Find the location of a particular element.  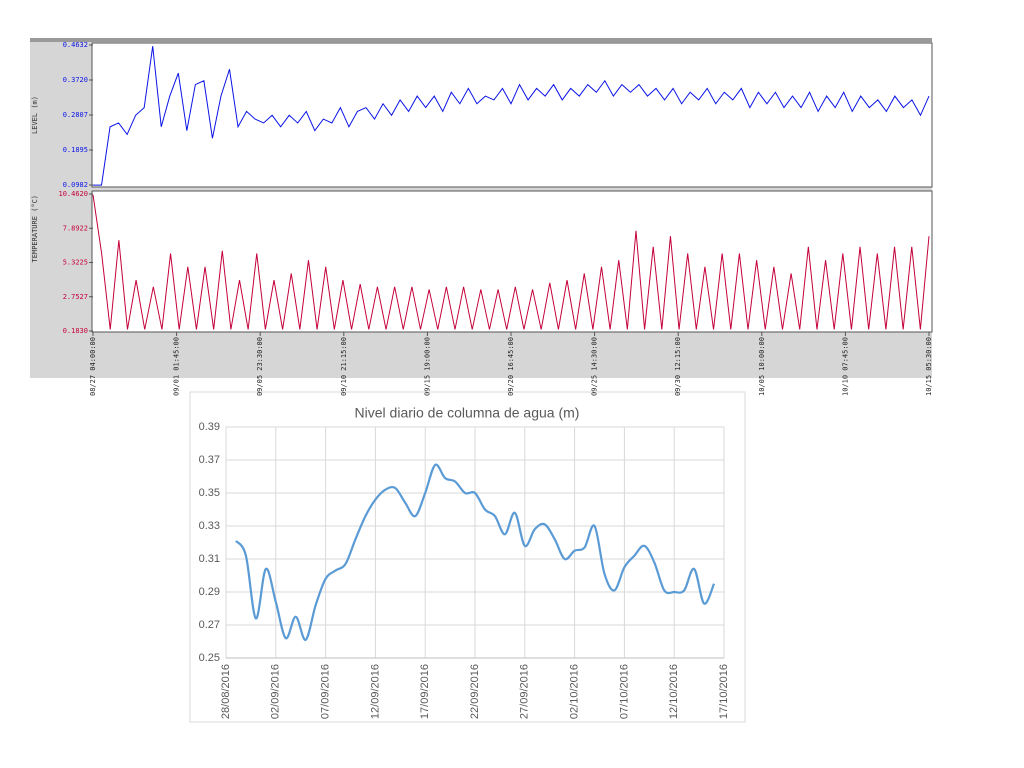

x-tick-label: 28/08/2016 is located at coordinates (226, 691).